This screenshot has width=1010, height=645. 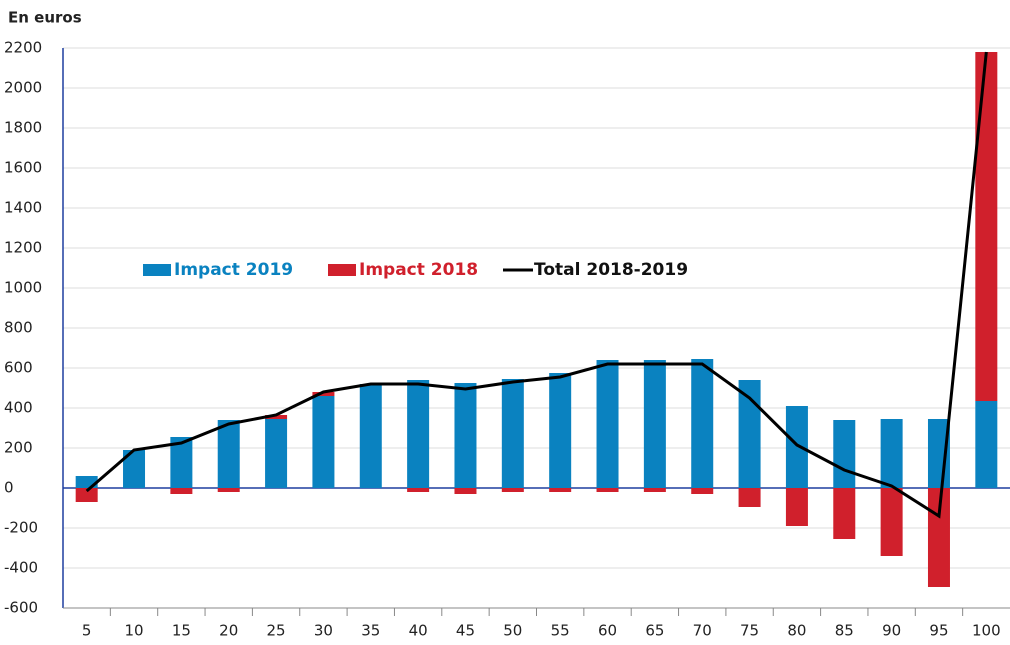 I want to click on x-tick-label: 55, so click(x=560, y=631).